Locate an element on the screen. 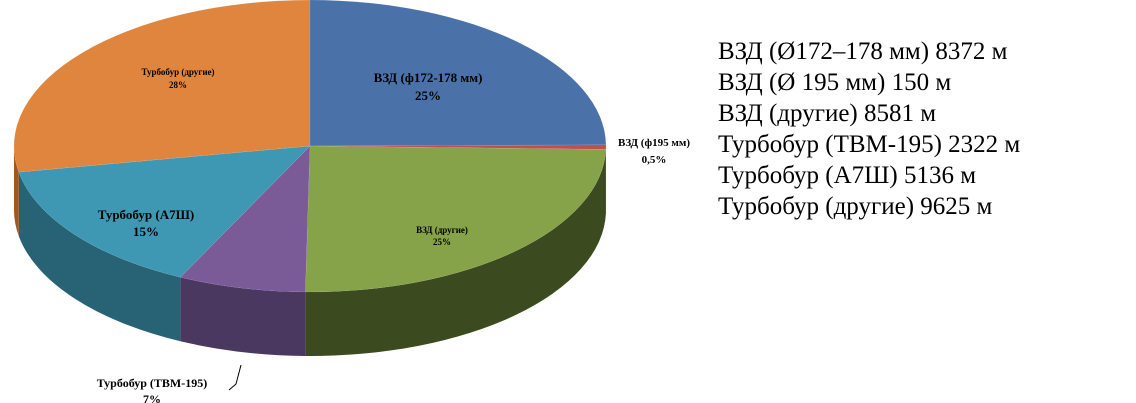 The height and width of the screenshot is (403, 1136). legend-line-vzd-other: ВЗД (другие) 8581 м is located at coordinates (827, 113).